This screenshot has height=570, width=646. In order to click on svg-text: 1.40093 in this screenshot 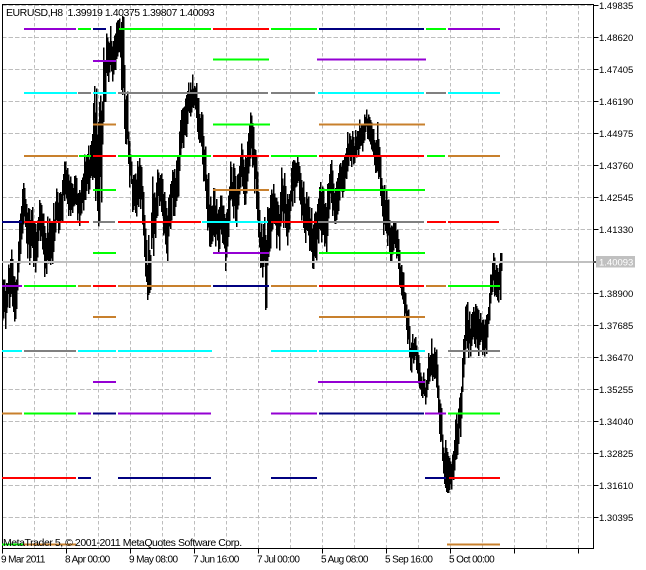, I will do `click(616, 262)`.